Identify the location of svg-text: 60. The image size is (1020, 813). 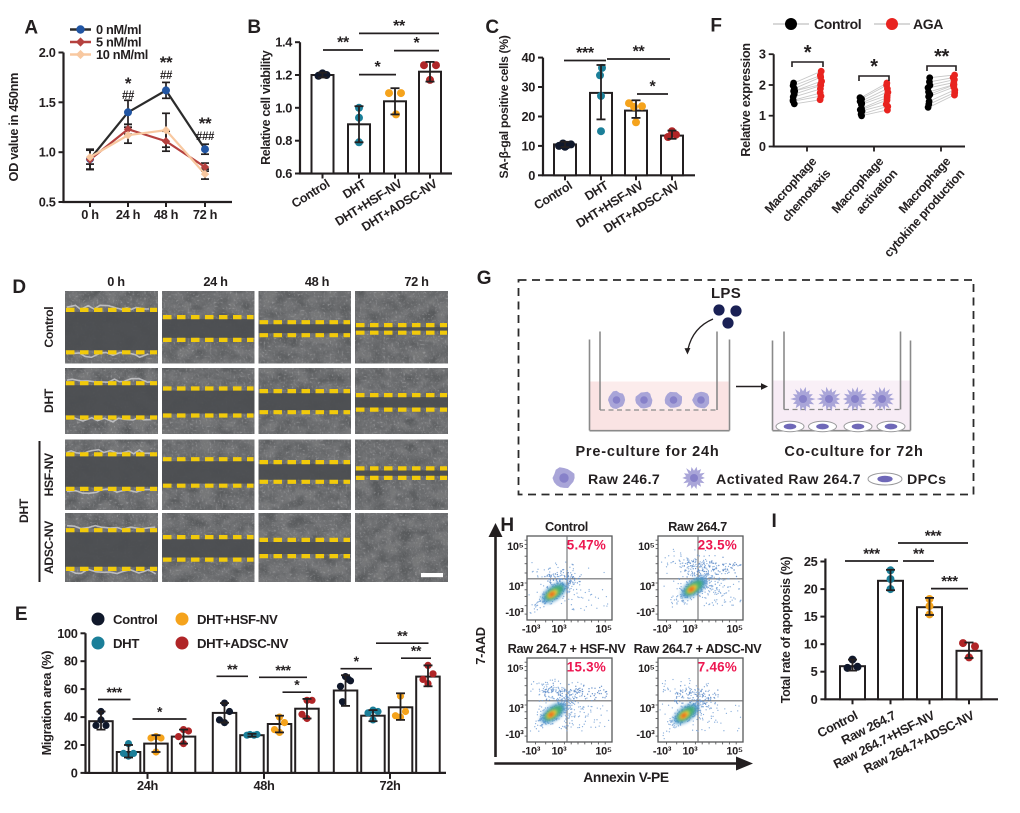
(71, 689).